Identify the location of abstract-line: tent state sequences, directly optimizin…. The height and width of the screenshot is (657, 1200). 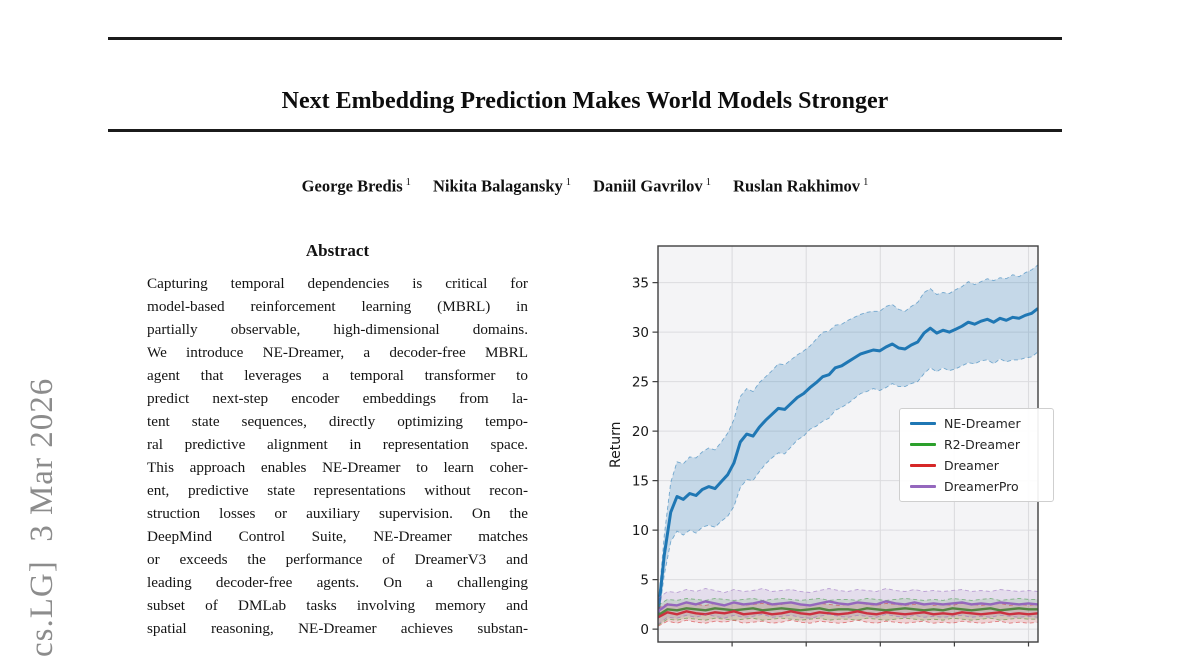
(337, 421).